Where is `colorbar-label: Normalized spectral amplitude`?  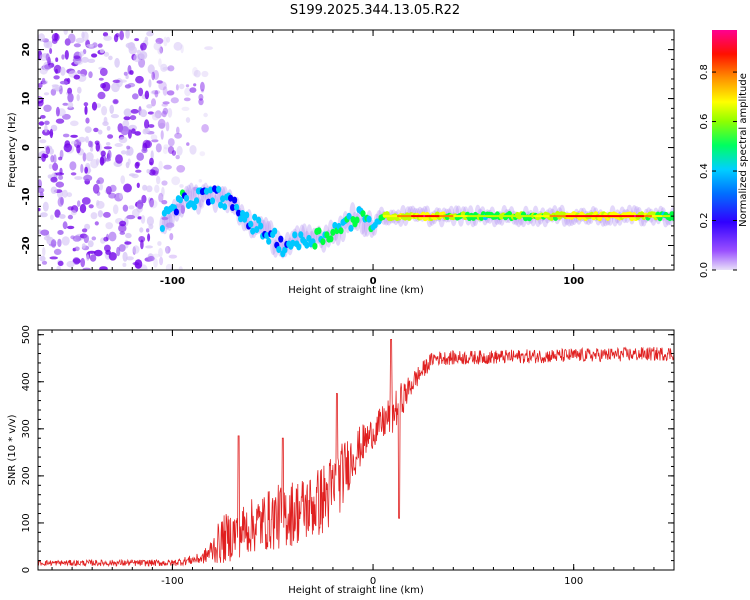
colorbar-label: Normalized spectral amplitude is located at coordinates (743, 150).